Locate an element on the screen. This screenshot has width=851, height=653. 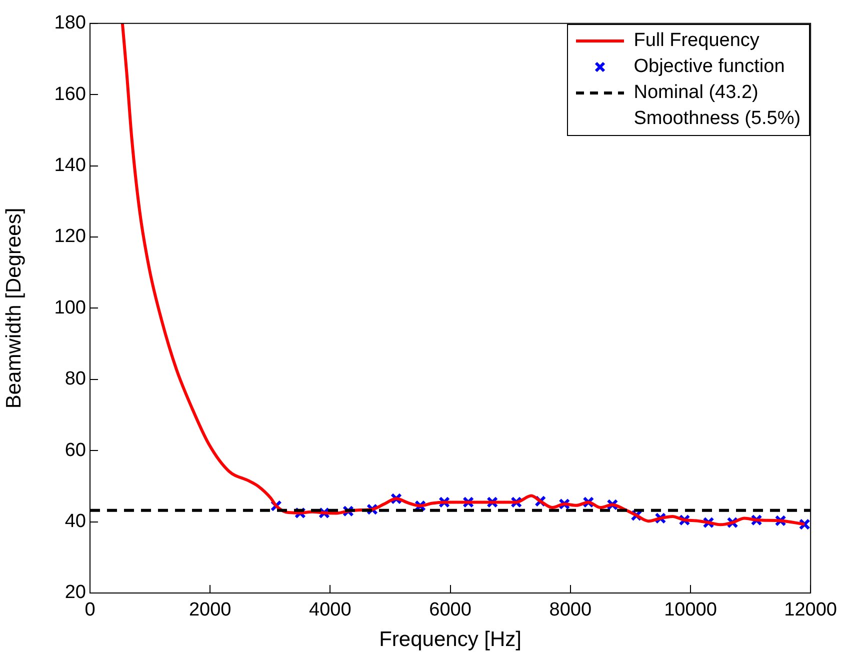
legend-label: Nominal (43.2) is located at coordinates (696, 93).